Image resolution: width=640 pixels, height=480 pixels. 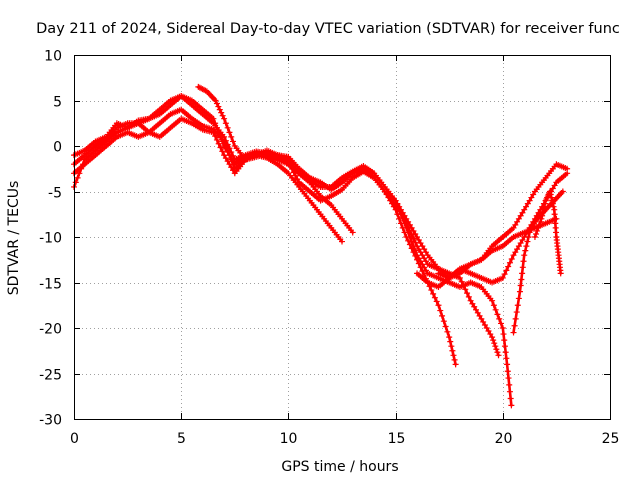 What do you see at coordinates (50, 239) in the screenshot?
I see `y-tick-label: -10` at bounding box center [50, 239].